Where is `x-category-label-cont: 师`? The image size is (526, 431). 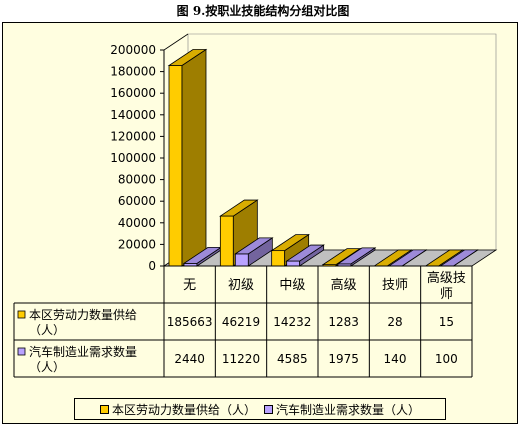
x-category-label-cont: 师 is located at coordinates (446, 294).